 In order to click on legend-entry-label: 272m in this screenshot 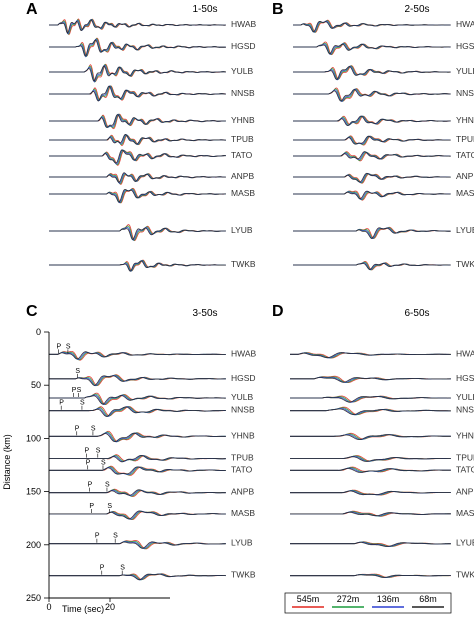, I will do `click(348, 599)`.